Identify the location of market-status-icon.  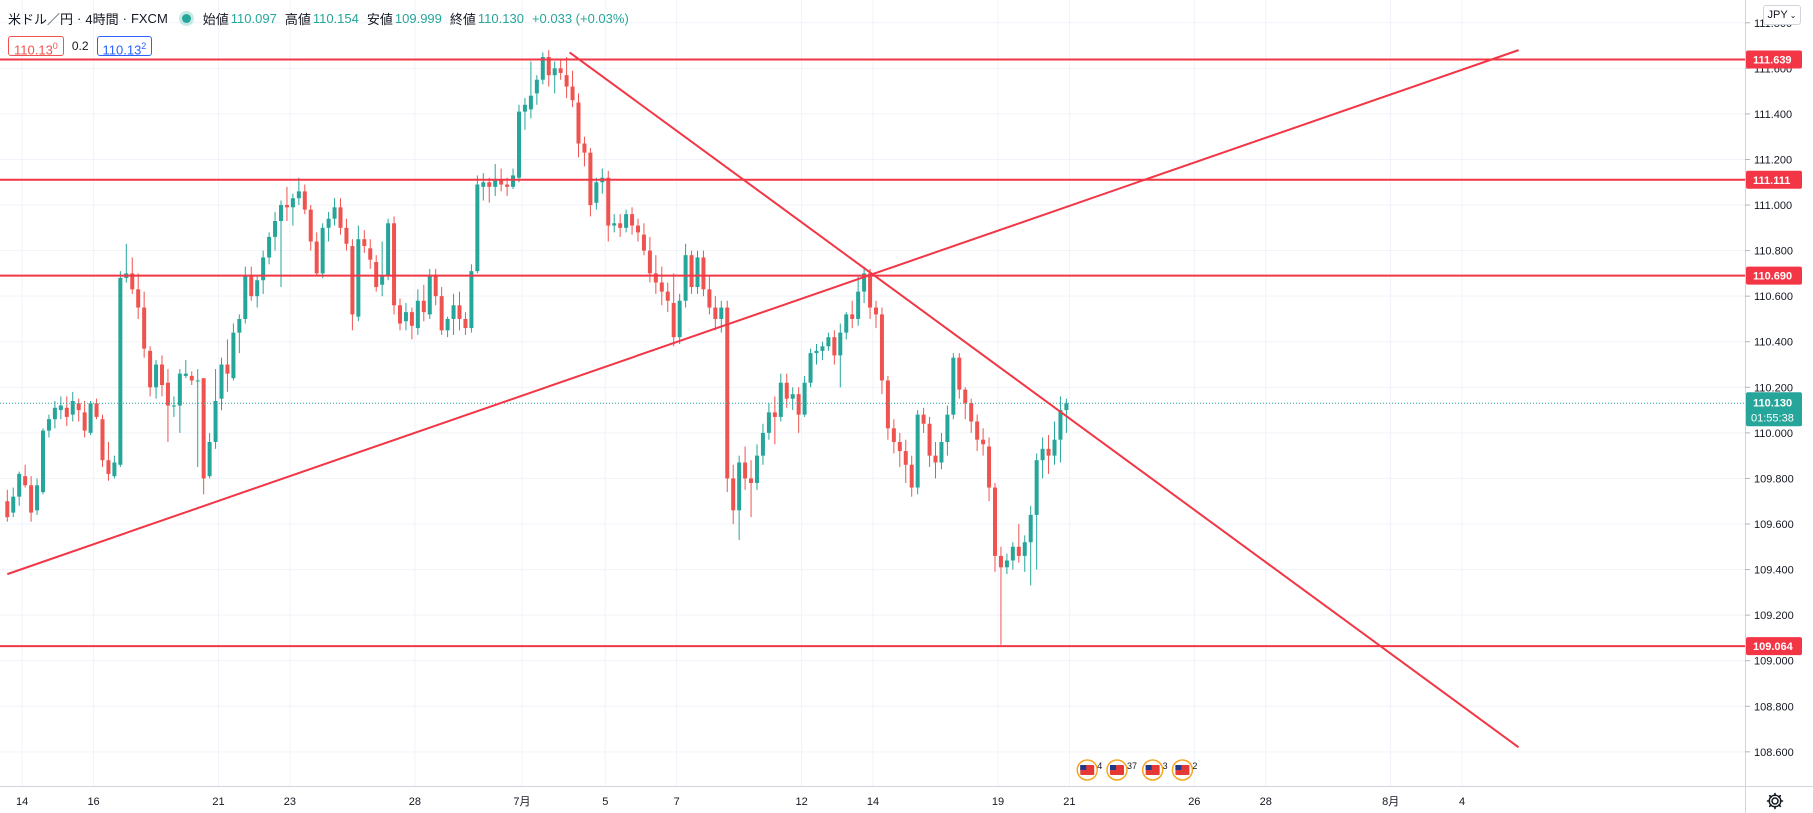
(186, 18).